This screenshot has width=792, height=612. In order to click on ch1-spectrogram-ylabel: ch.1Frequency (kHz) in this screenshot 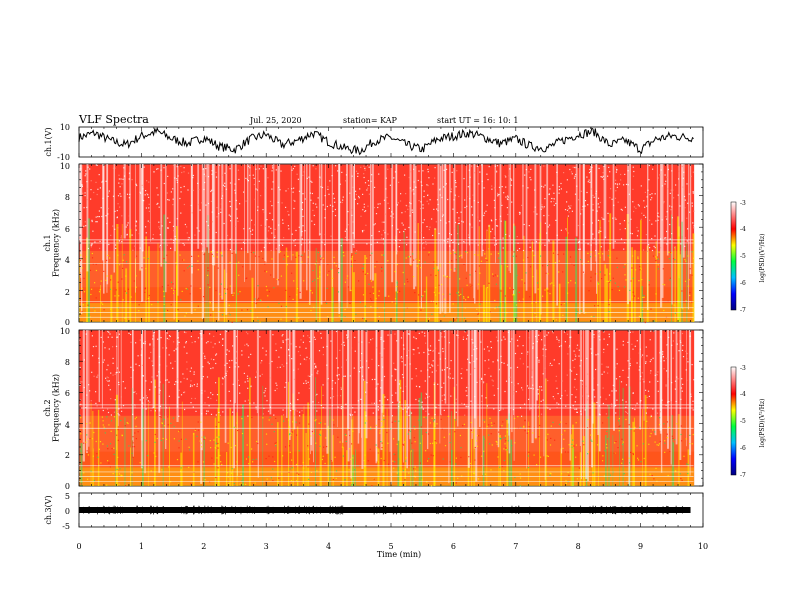, I will do `click(52, 243)`.